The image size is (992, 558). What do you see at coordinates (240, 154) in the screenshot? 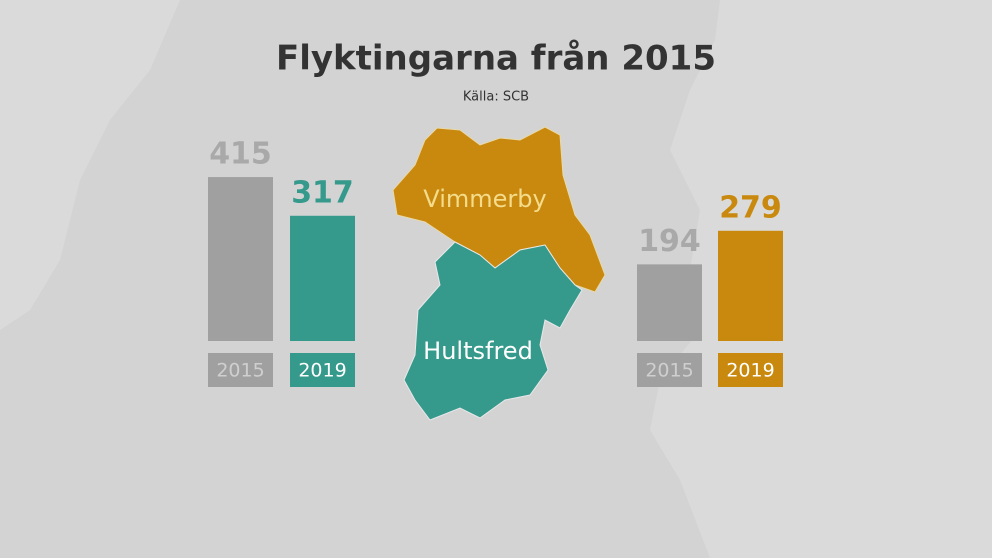
I see `value-label: 415` at bounding box center [240, 154].